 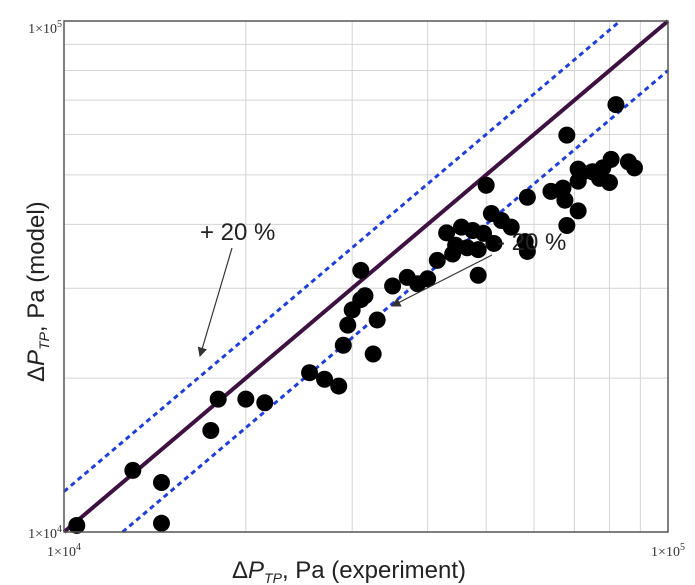 I want to click on minus-20-arrow, so click(x=441, y=280).